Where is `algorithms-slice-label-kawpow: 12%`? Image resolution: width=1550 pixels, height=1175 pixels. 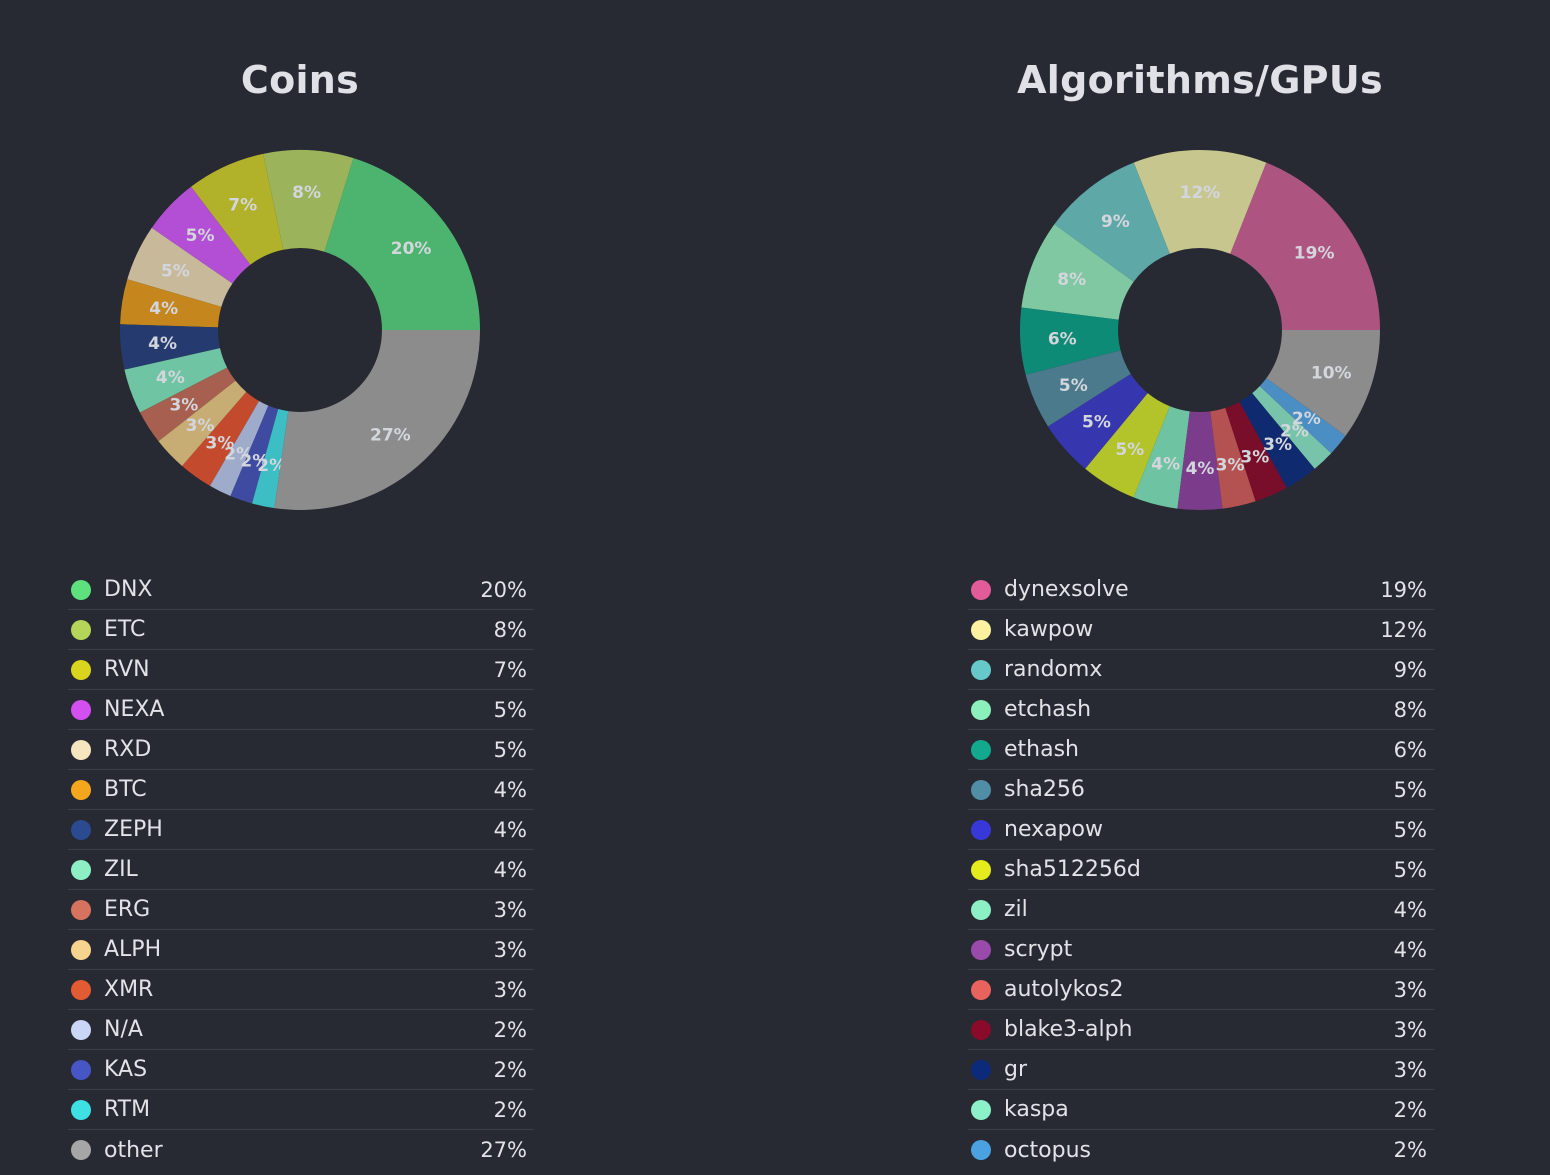
algorithms-slice-label-kawpow: 12% is located at coordinates (1200, 193).